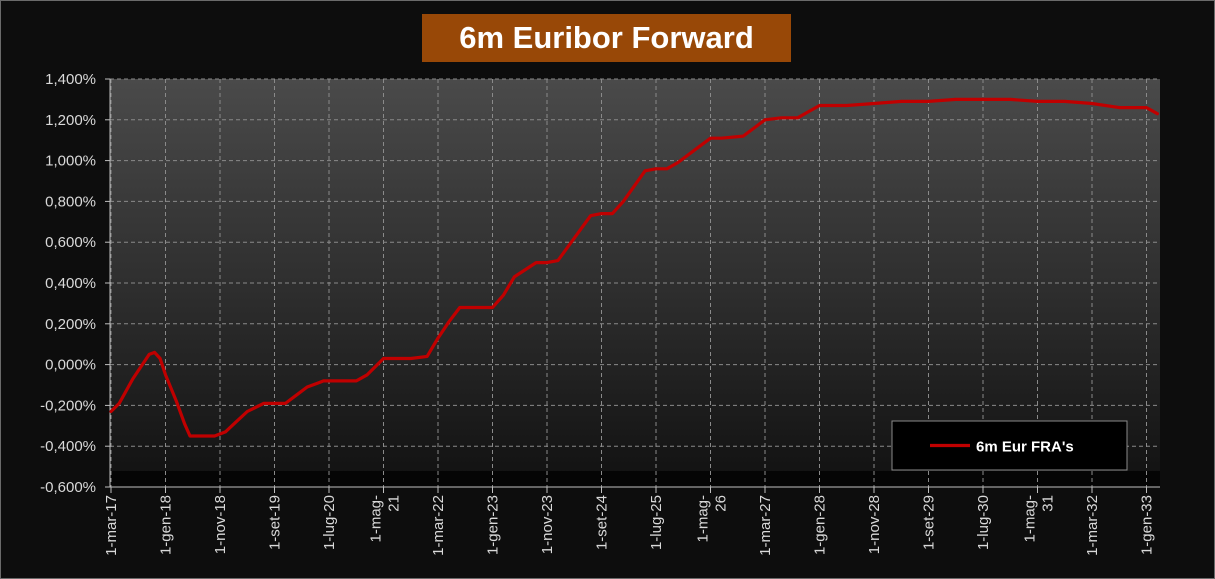  I want to click on x-tick-label: 1-mag- 21, so click(385, 519).